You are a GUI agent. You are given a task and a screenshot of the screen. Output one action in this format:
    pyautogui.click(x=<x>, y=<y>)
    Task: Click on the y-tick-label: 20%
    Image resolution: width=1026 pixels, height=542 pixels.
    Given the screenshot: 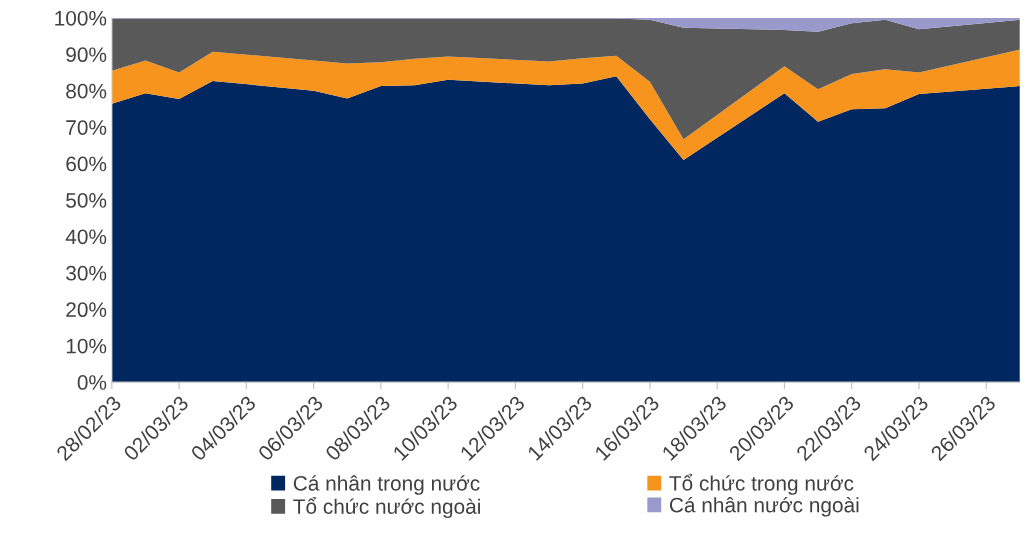 What is the action you would take?
    pyautogui.click(x=86, y=310)
    